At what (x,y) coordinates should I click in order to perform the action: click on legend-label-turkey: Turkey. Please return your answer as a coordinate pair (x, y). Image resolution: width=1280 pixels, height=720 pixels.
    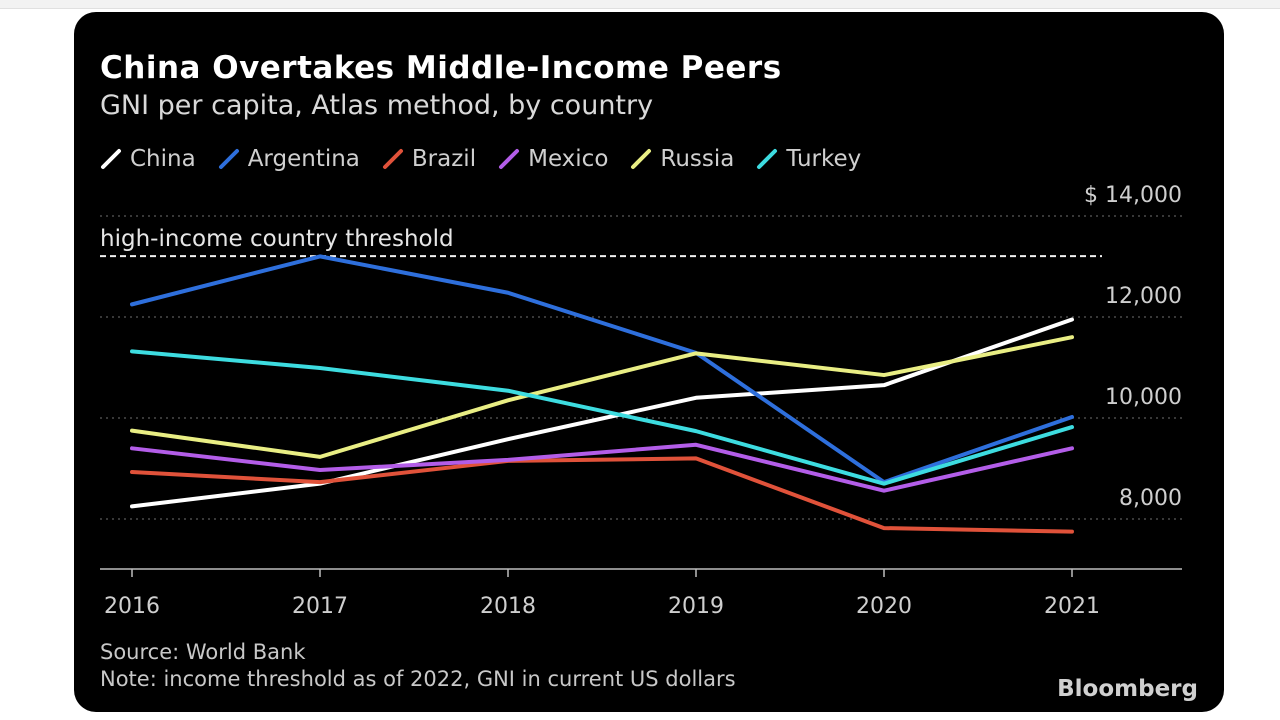
    Looking at the image, I should click on (824, 159).